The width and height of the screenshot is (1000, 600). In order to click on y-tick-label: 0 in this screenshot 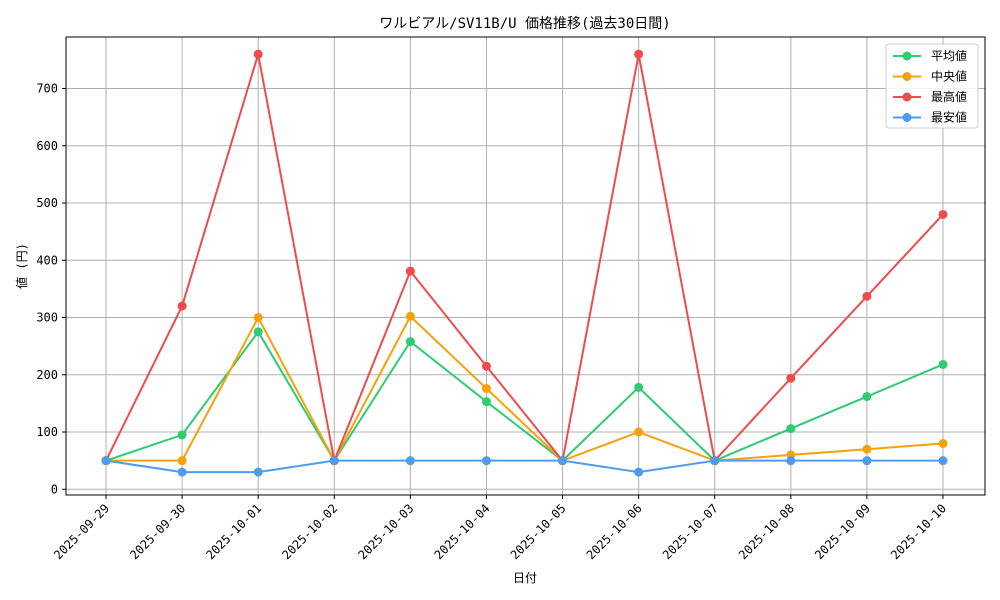, I will do `click(54, 489)`.